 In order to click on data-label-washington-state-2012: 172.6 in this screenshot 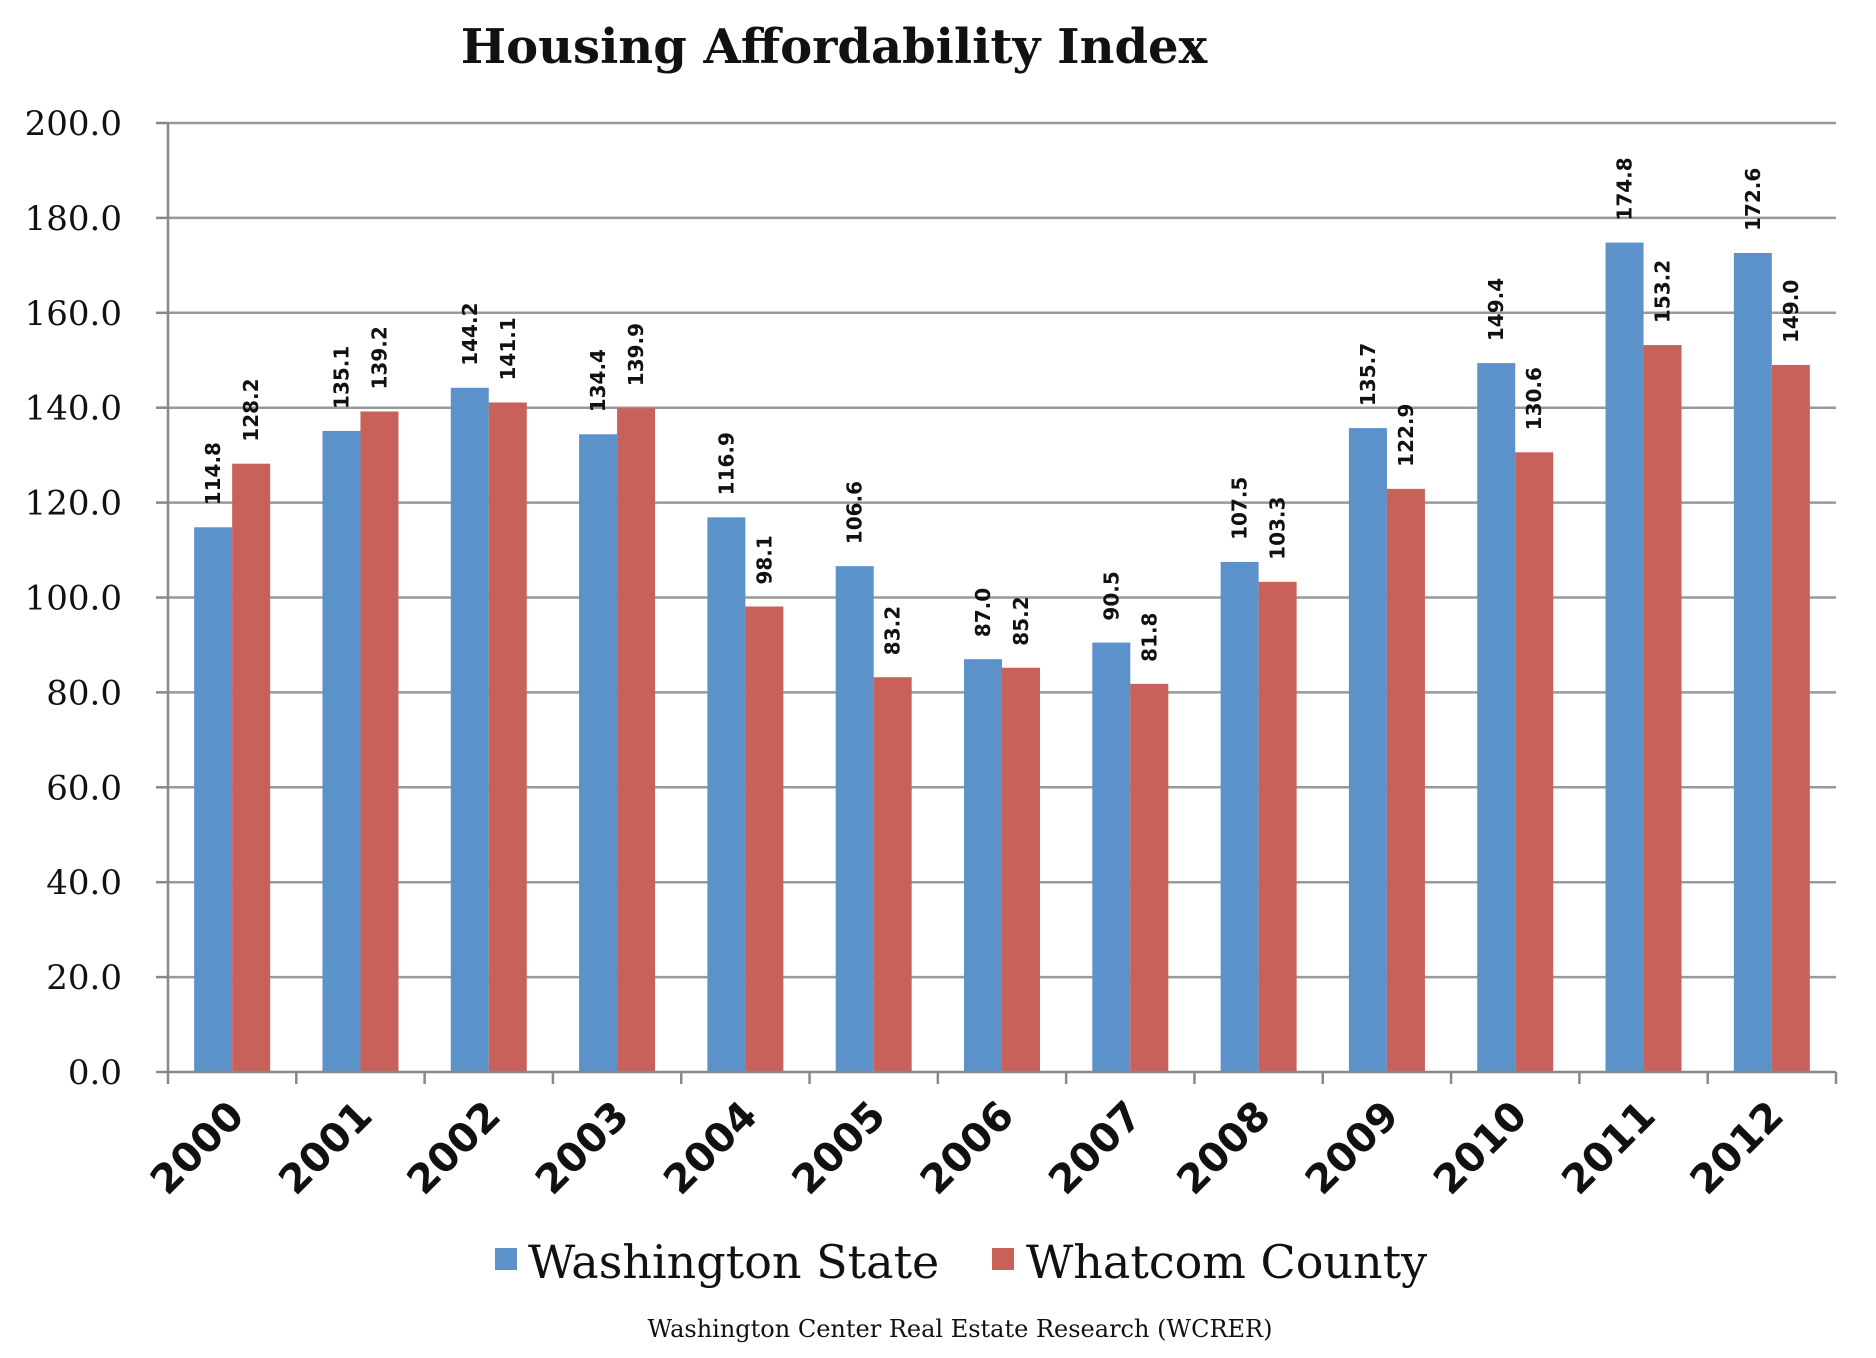, I will do `click(1753, 199)`.